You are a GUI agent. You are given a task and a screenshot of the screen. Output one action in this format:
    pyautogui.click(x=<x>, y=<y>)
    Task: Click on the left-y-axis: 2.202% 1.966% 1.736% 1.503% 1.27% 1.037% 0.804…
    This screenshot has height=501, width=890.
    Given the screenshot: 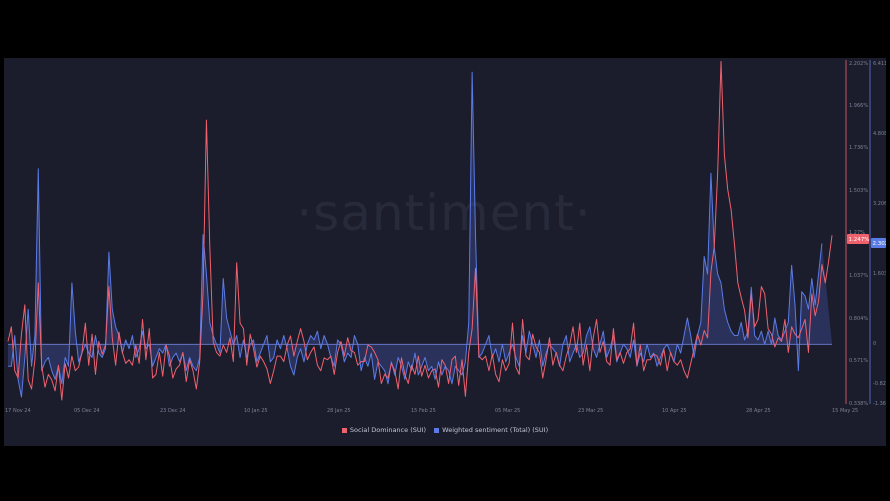 What is the action you would take?
    pyautogui.click(x=858, y=234)
    